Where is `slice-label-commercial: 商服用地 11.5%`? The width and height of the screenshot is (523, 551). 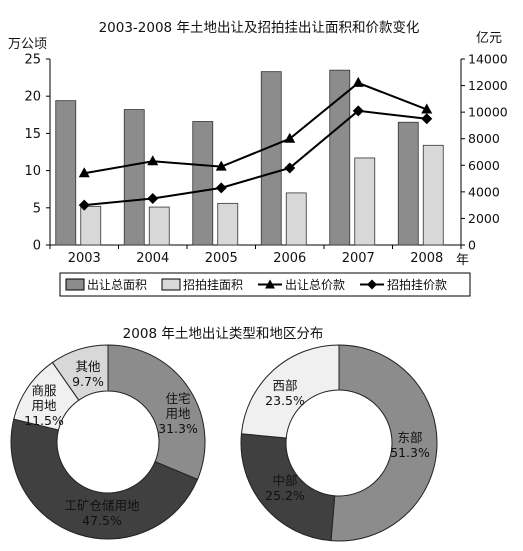
slice-label-commercial: 商服用地 11.5% is located at coordinates (44, 405).